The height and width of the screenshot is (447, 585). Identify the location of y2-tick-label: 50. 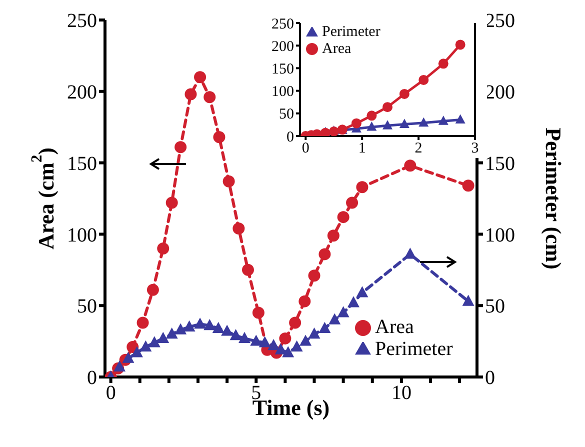
(495, 307).